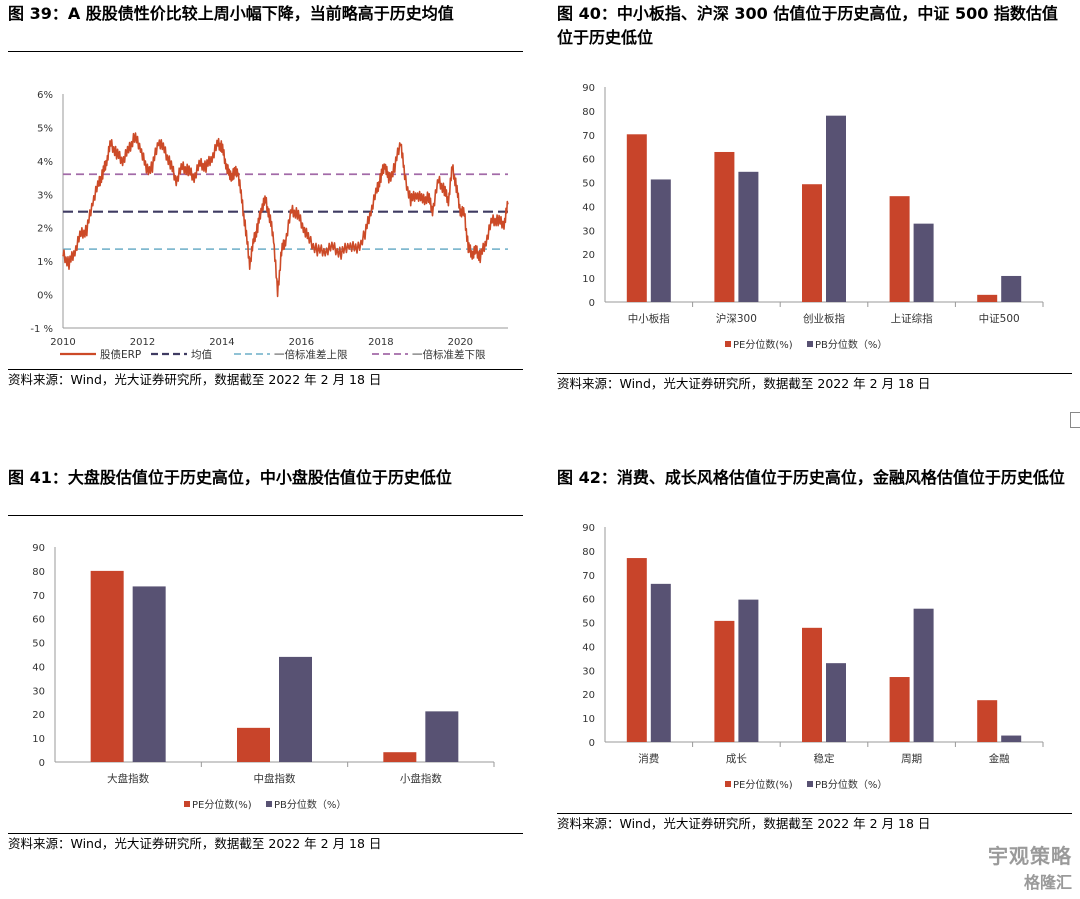  I want to click on page-corner-mark, so click(1075, 420).